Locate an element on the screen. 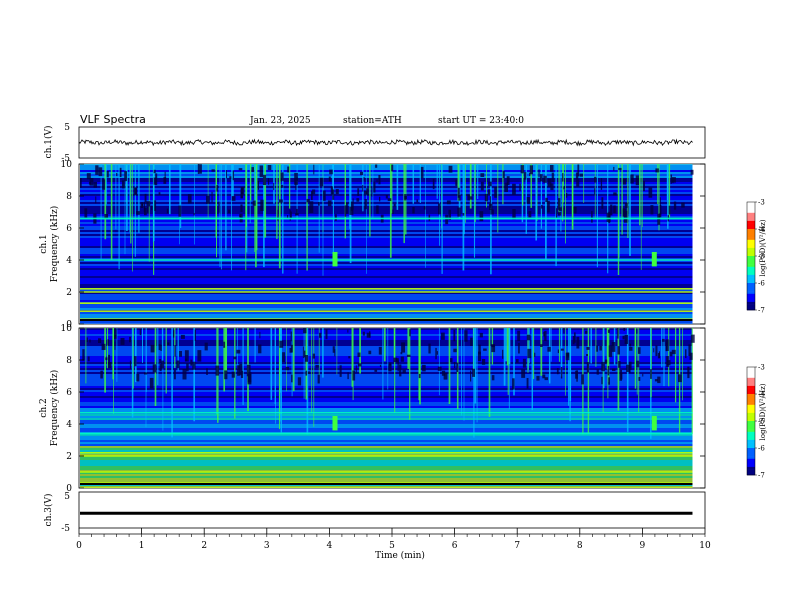 The image size is (792, 612). cb1-tick-label: -5 is located at coordinates (761, 257).